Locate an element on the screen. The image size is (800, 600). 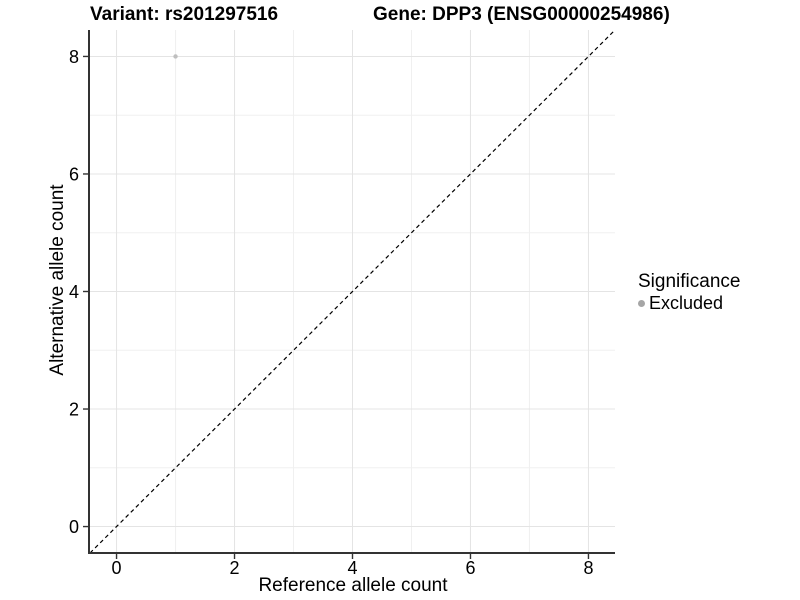
y-tick-label: 0 is located at coordinates (74, 527).